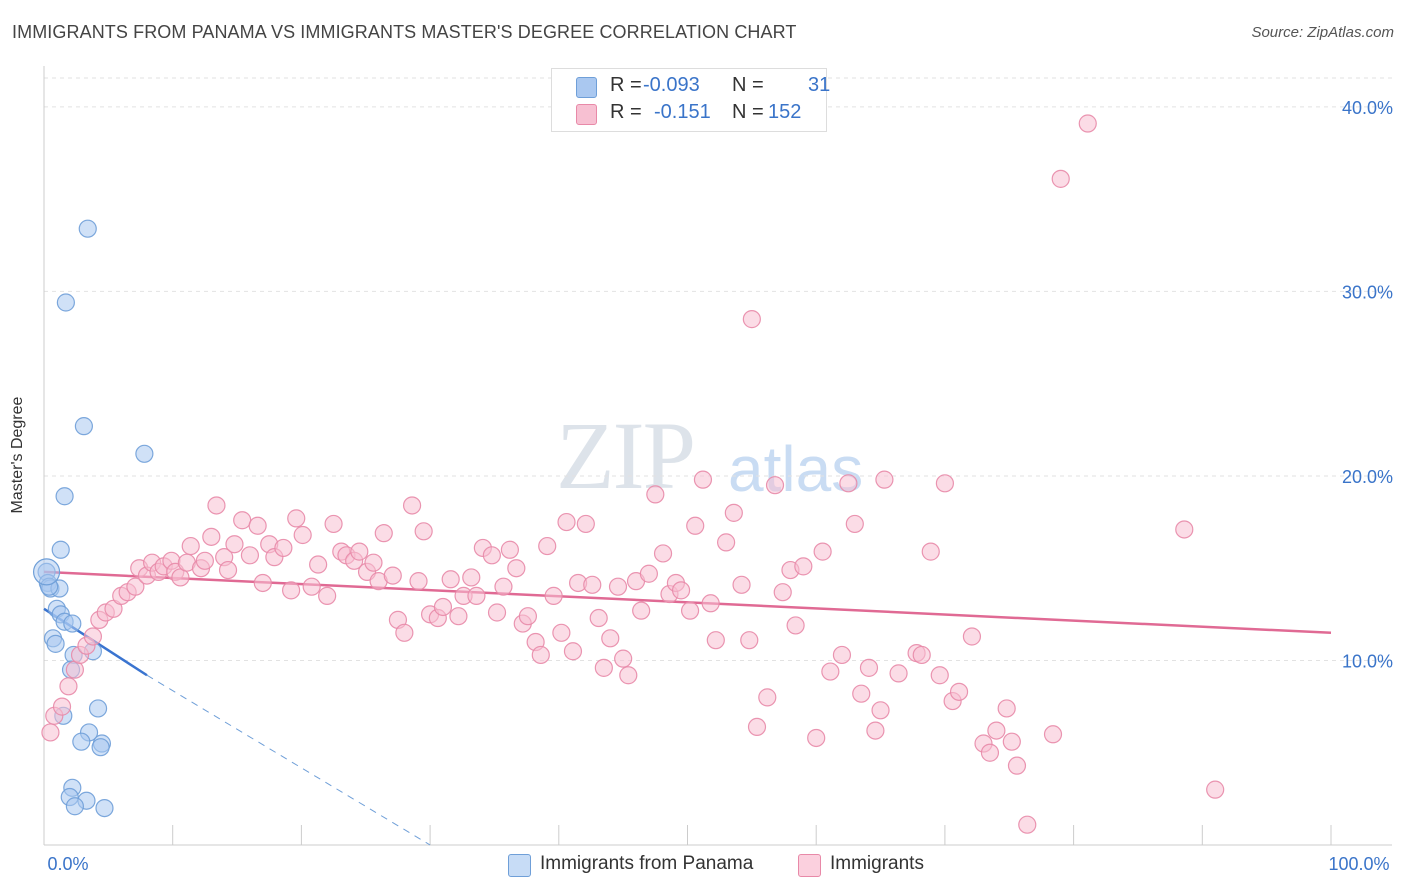  I want to click on y-axis-label: Master's Degree, so click(17, 455).